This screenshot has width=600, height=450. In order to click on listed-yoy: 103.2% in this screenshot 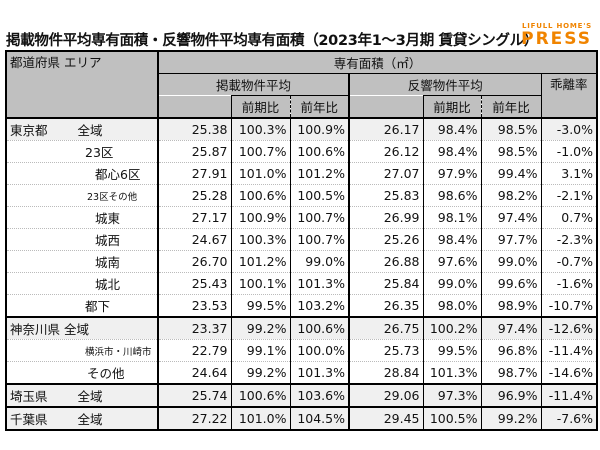, I will do `click(320, 305)`.